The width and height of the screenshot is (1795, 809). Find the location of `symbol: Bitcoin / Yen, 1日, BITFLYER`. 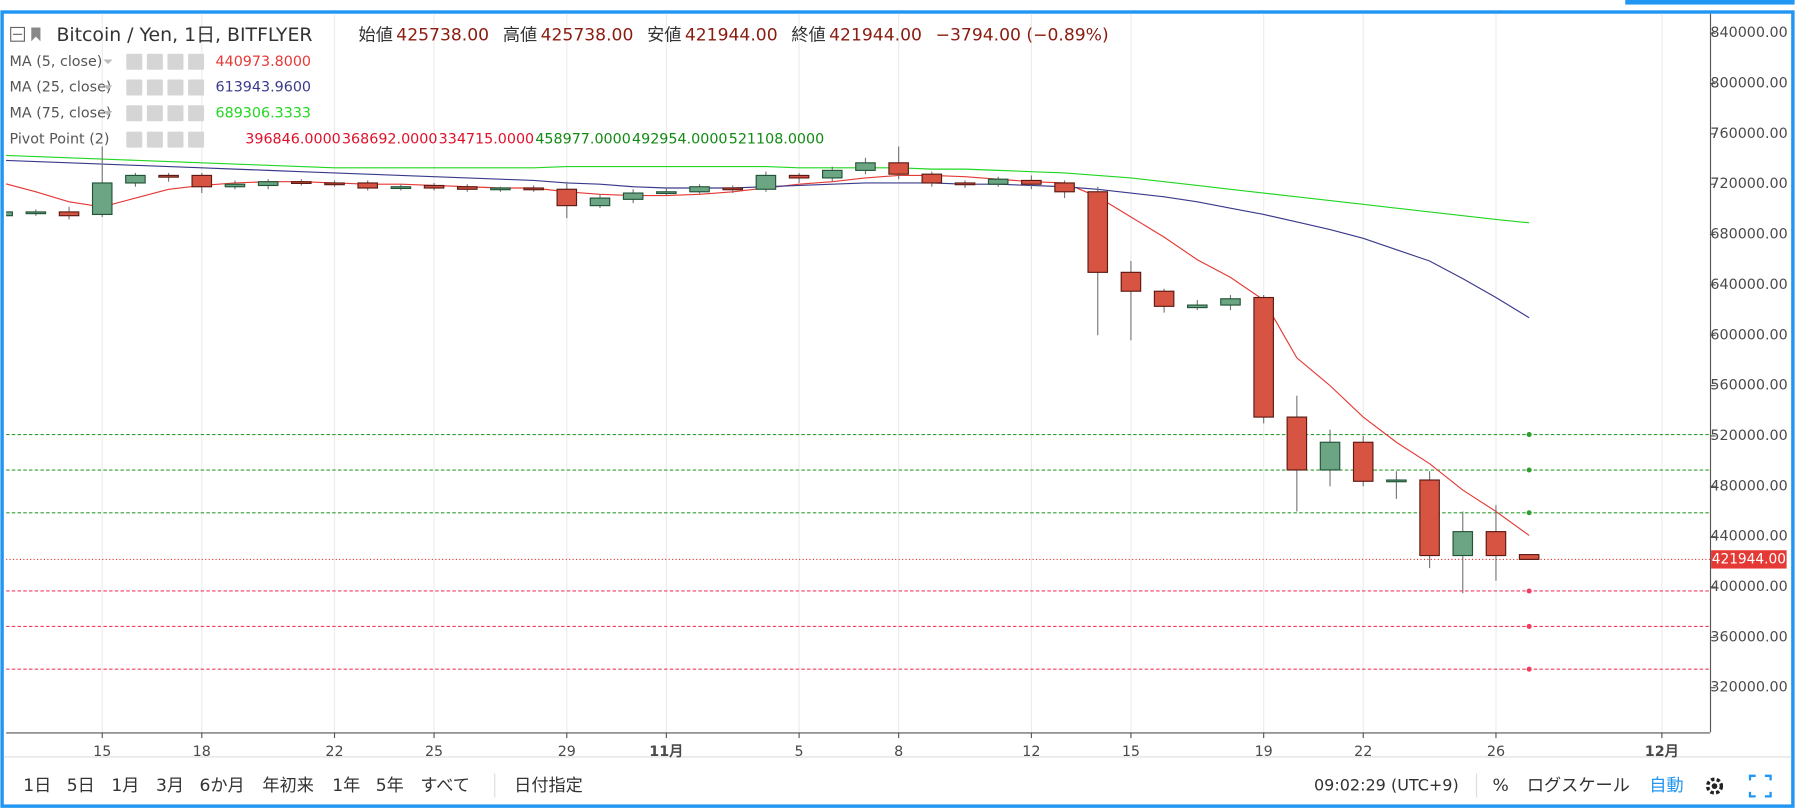

symbol: Bitcoin / Yen, 1日, BITFLYER is located at coordinates (184, 35).